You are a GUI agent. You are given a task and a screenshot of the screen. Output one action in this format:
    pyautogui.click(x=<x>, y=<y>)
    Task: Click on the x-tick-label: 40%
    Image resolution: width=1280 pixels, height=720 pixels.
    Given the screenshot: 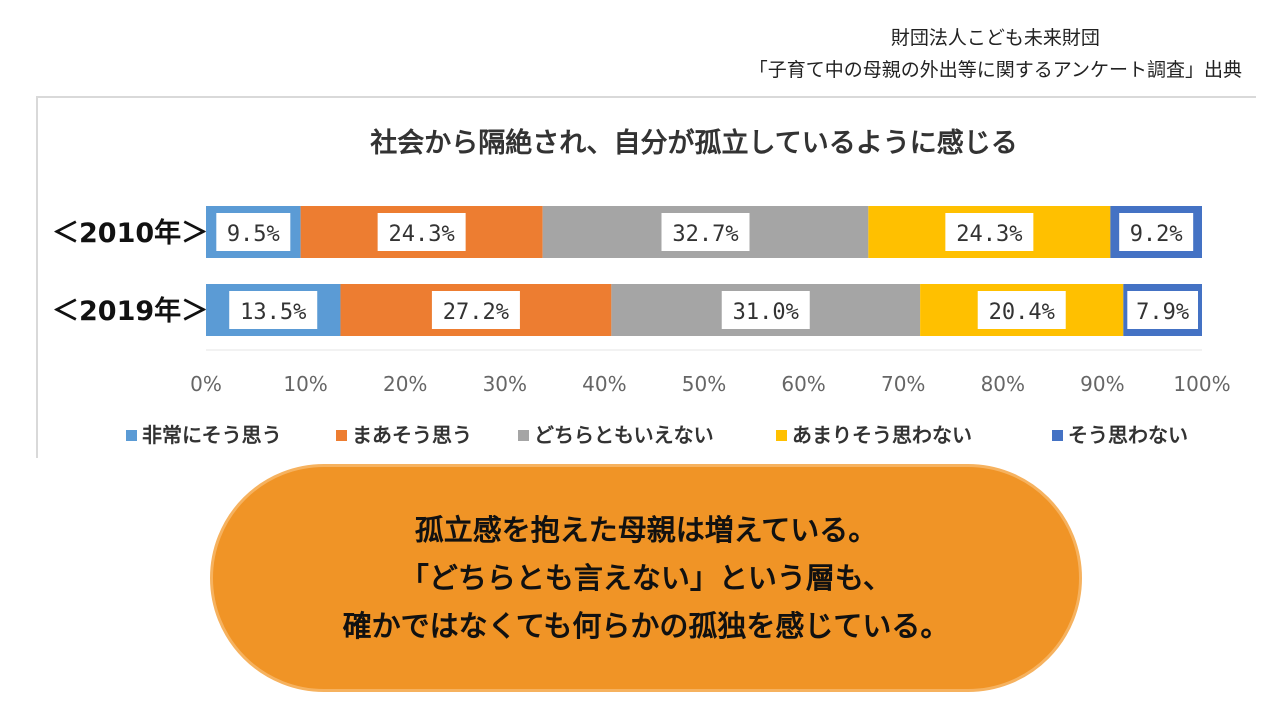 What is the action you would take?
    pyautogui.click(x=604, y=384)
    